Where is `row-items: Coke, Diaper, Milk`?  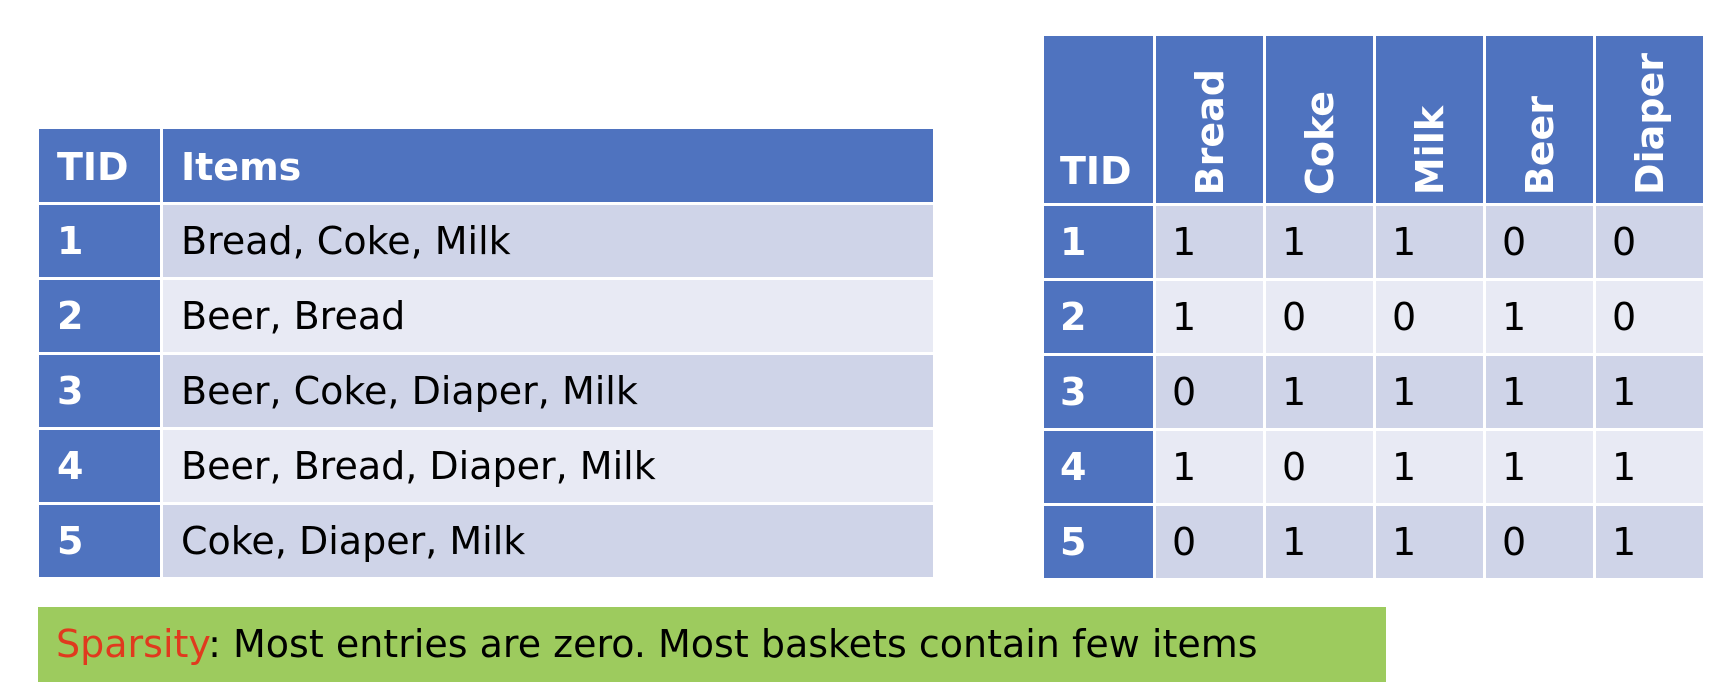
row-items: Coke, Diaper, Milk is located at coordinates (548, 541).